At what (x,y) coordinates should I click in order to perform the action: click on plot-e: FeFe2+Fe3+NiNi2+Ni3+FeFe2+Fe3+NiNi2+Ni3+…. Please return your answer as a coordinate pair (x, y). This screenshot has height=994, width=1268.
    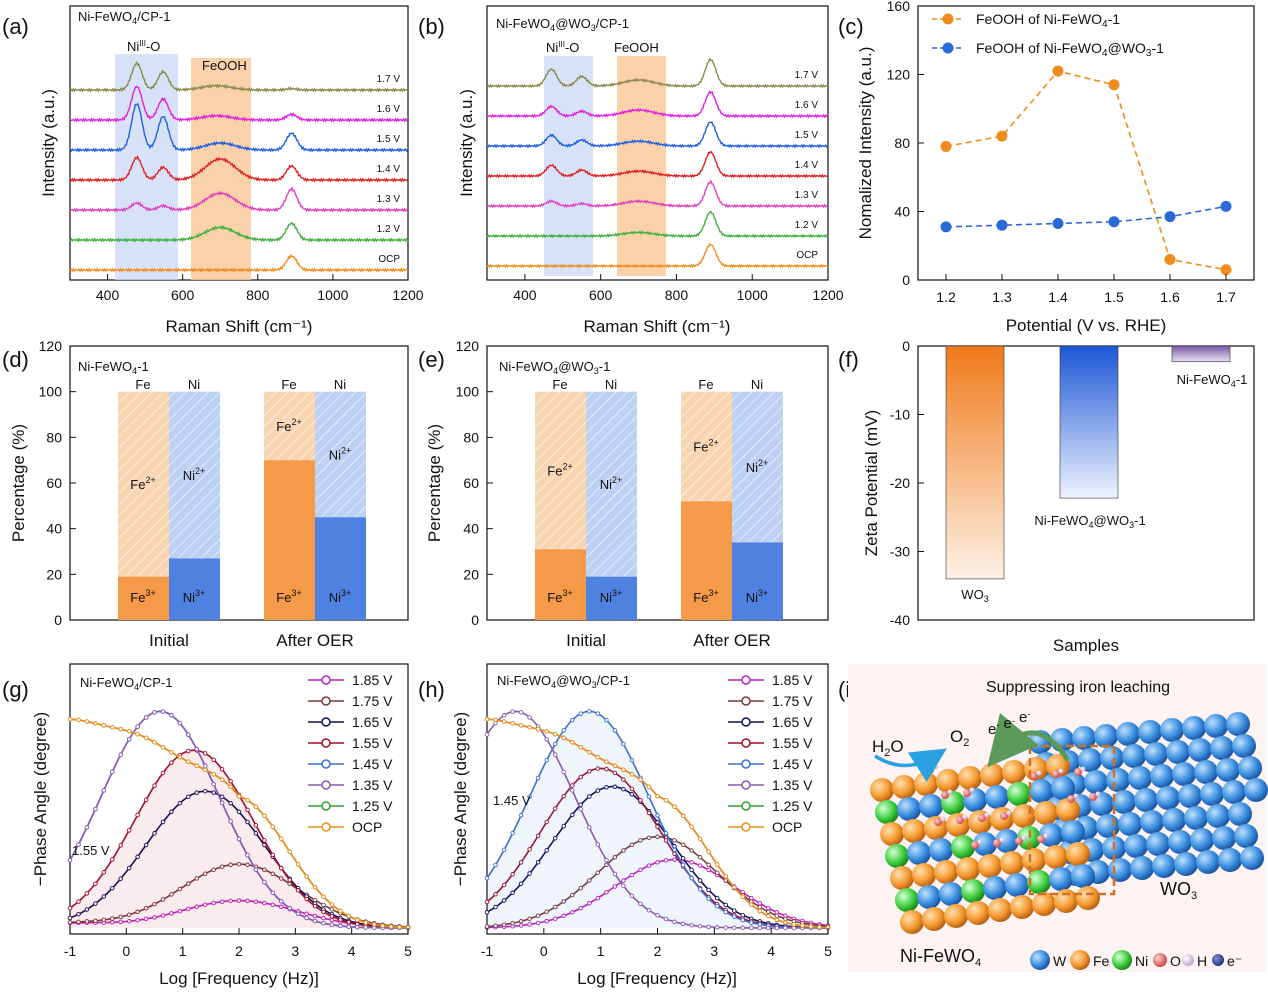
    Looking at the image, I should click on (619, 494).